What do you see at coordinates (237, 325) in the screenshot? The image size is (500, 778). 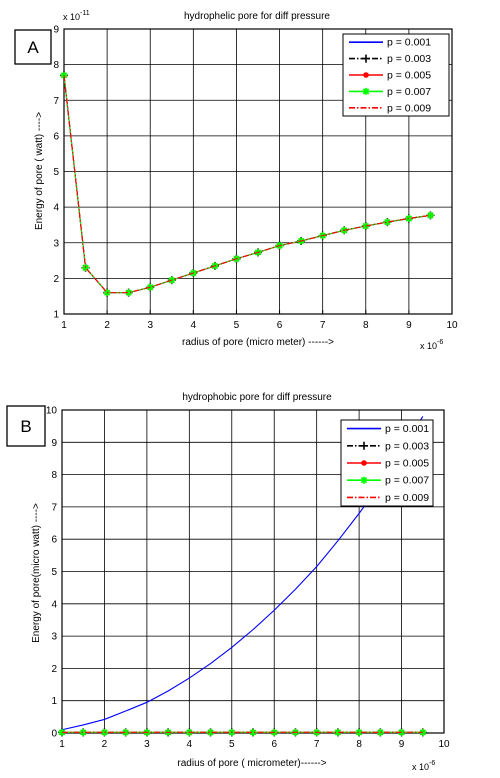 I see `chart-a-x-tick-label: 5` at bounding box center [237, 325].